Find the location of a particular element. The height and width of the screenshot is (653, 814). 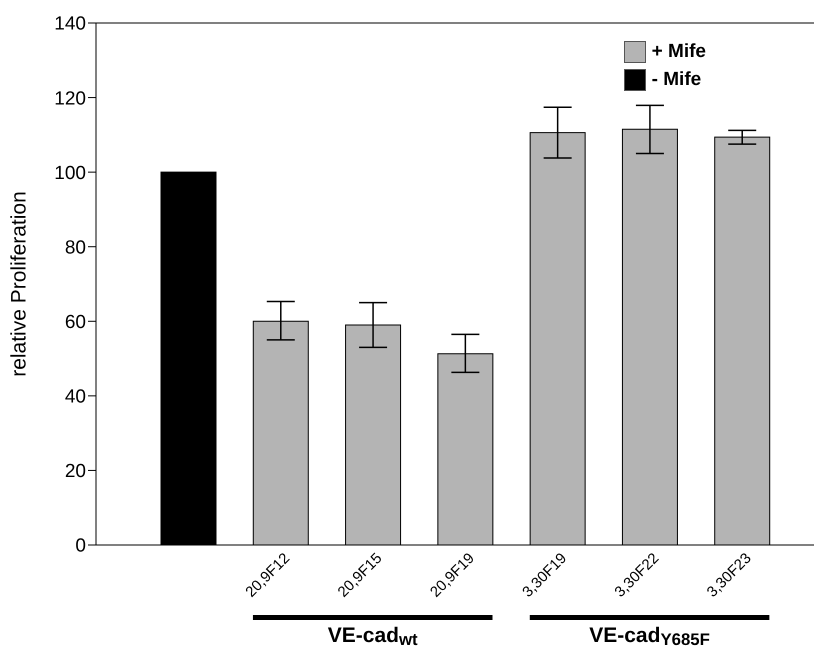

y-tick-label: 140 is located at coordinates (70, 24).